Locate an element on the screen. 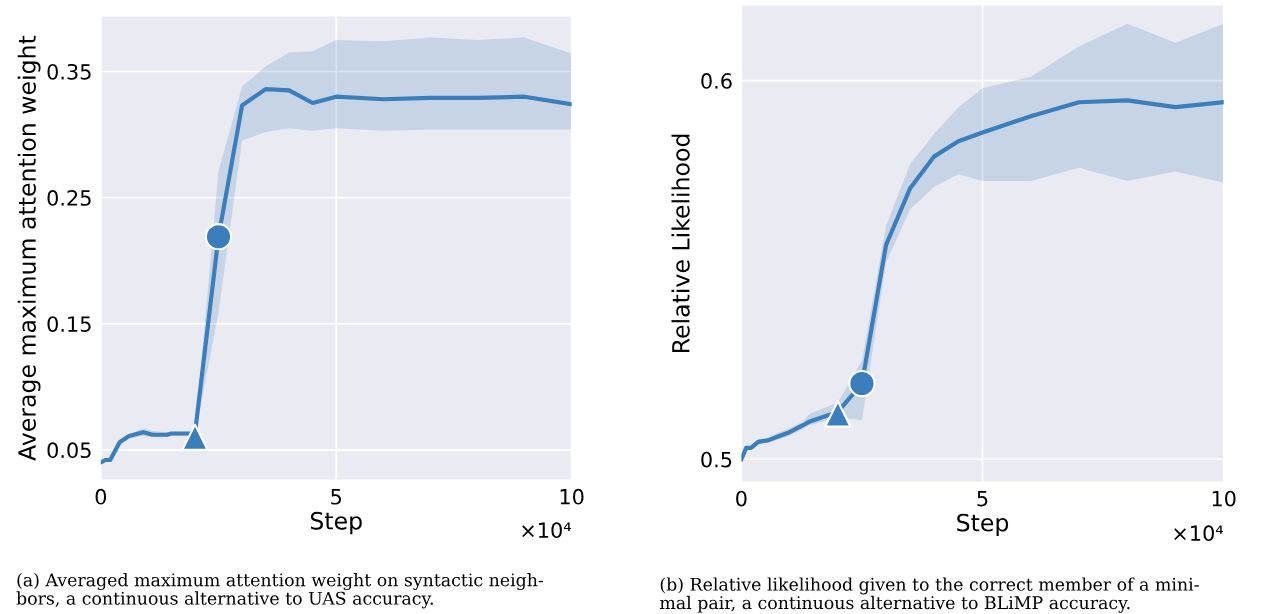 The width and height of the screenshot is (1276, 614). y-axis-title: Average maximum attention weight is located at coordinates (29, 248).